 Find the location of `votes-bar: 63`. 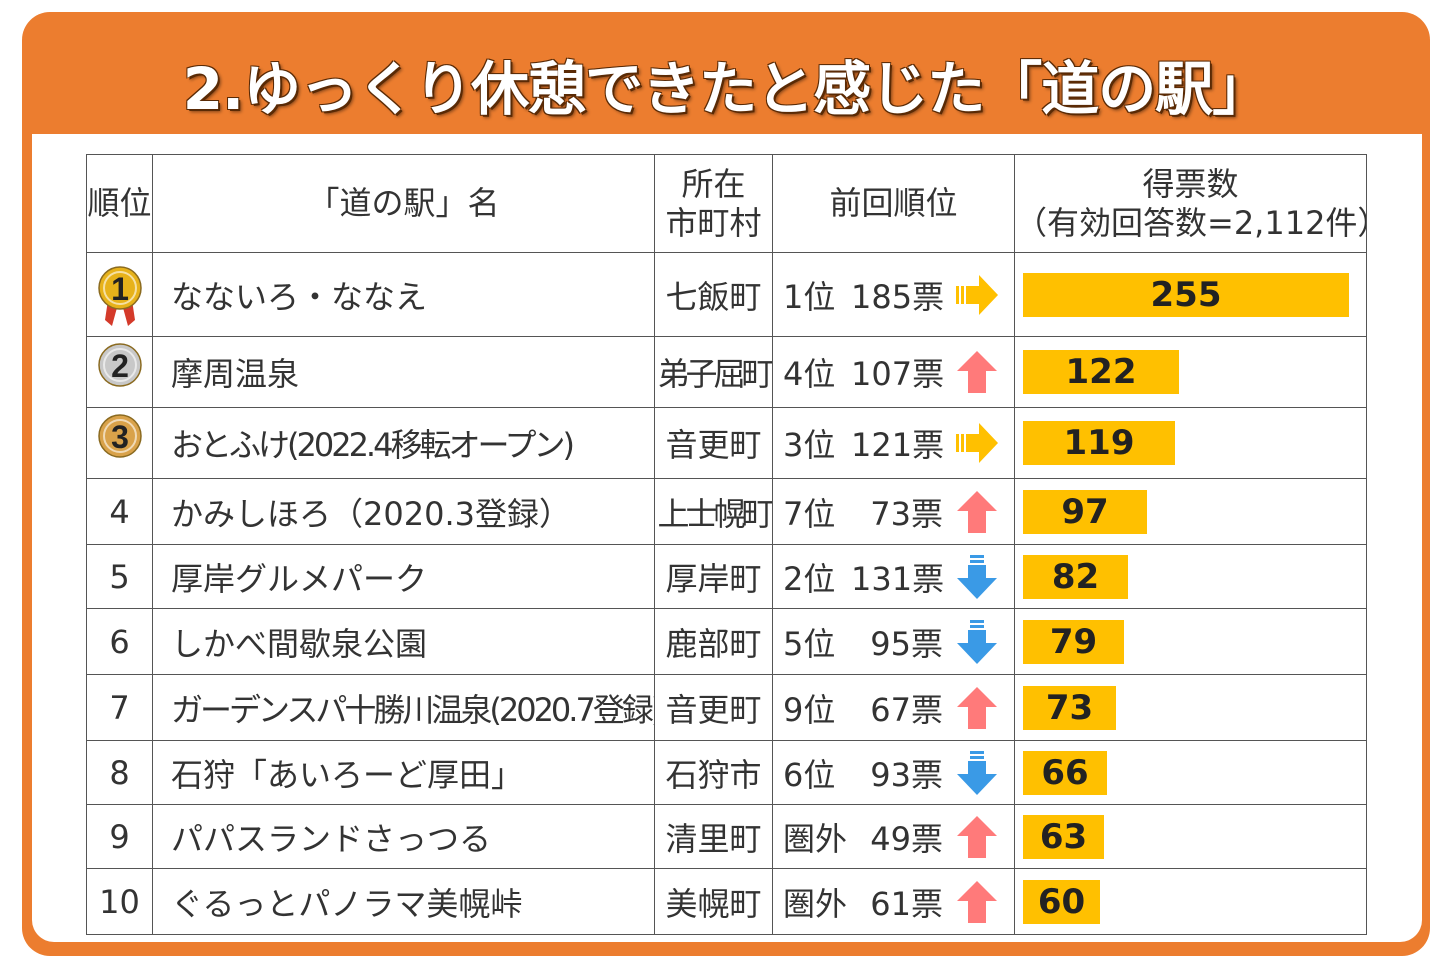

votes-bar: 63 is located at coordinates (1063, 836).